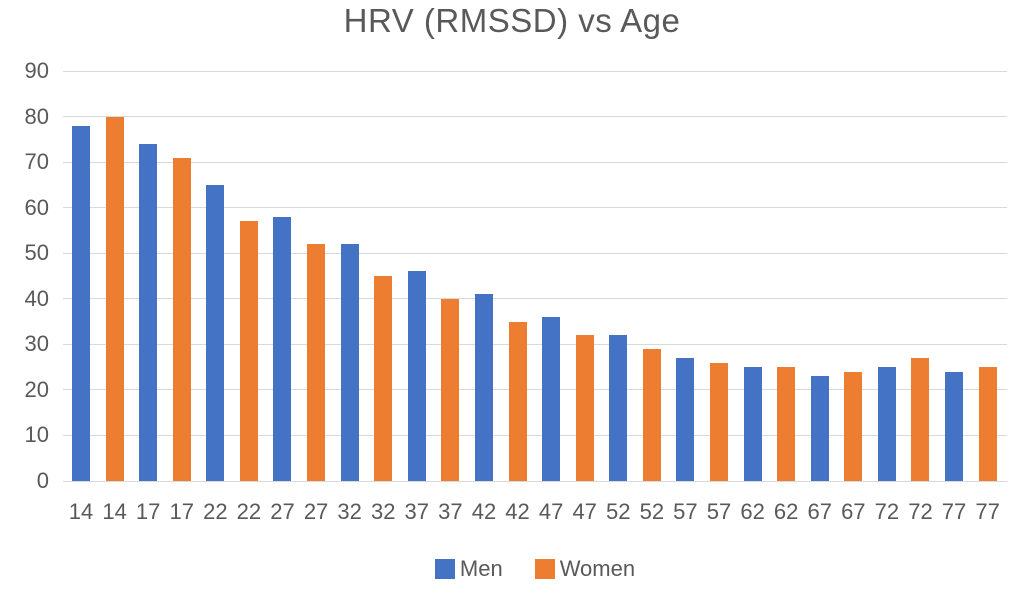 The height and width of the screenshot is (610, 1024). What do you see at coordinates (551, 511) in the screenshot?
I see `x-tick-label-men-47: 47` at bounding box center [551, 511].